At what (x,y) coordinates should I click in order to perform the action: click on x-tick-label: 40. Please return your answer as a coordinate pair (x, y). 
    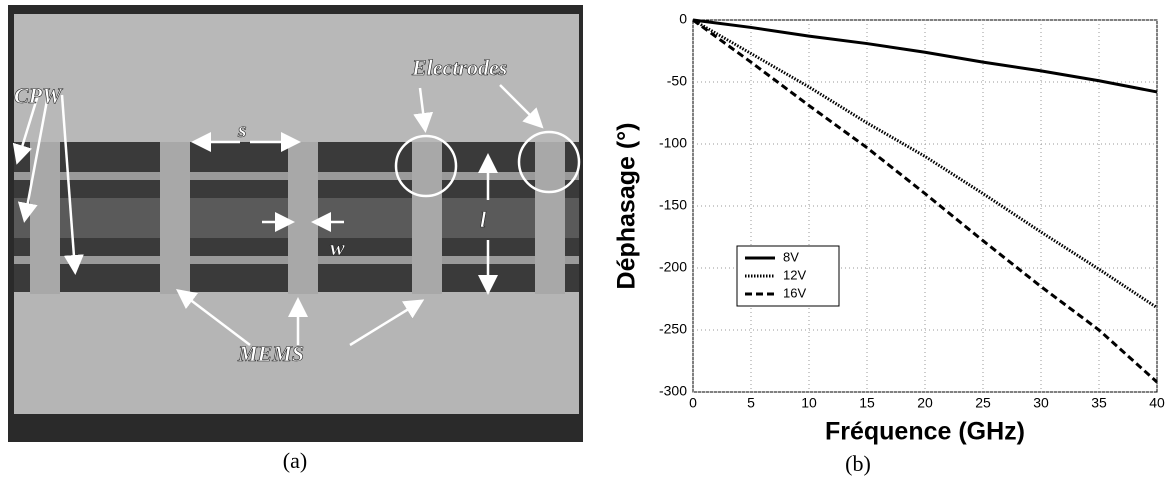
    Looking at the image, I should click on (1157, 403).